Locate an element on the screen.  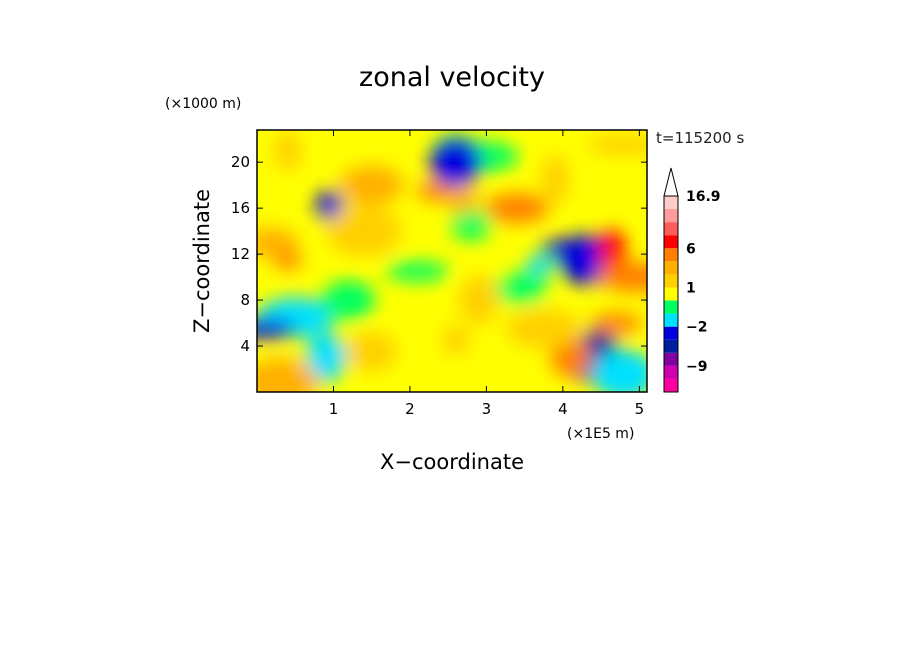
colorbar-tick-label: −9 is located at coordinates (696, 367).